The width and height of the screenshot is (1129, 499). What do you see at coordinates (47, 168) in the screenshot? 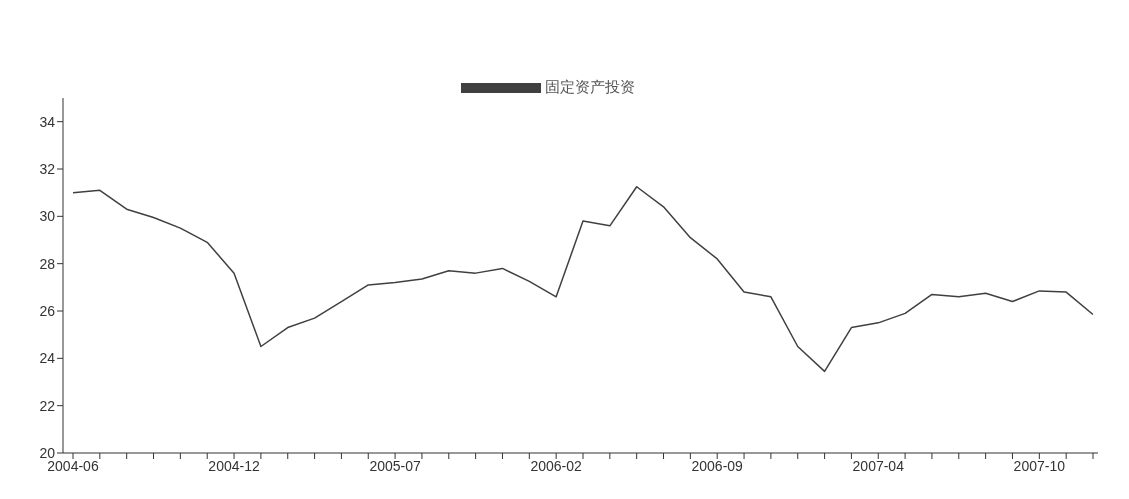
I see `y-tick-label: 32` at bounding box center [47, 168].